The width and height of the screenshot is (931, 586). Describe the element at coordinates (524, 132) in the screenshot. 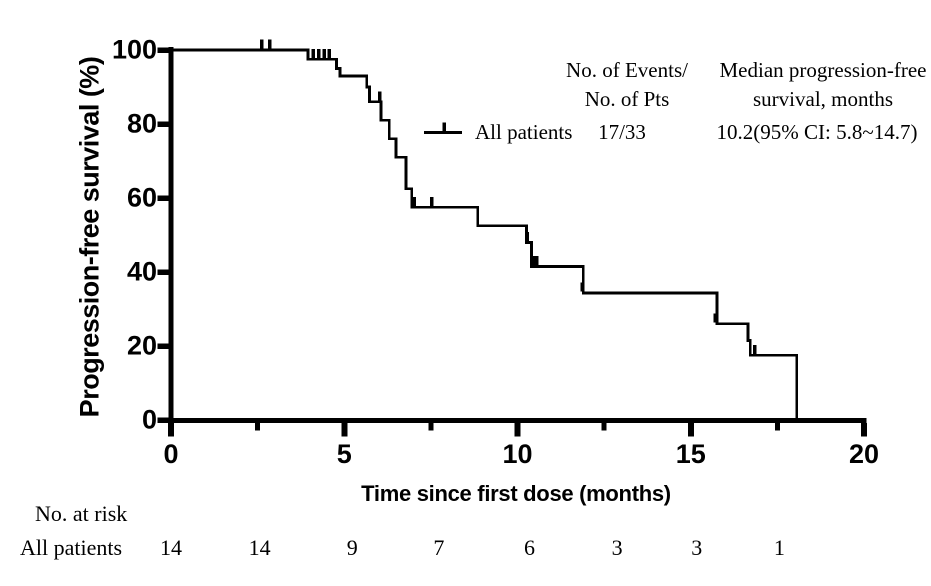

I see `legend-entry-all-patients: All patients` at that location.